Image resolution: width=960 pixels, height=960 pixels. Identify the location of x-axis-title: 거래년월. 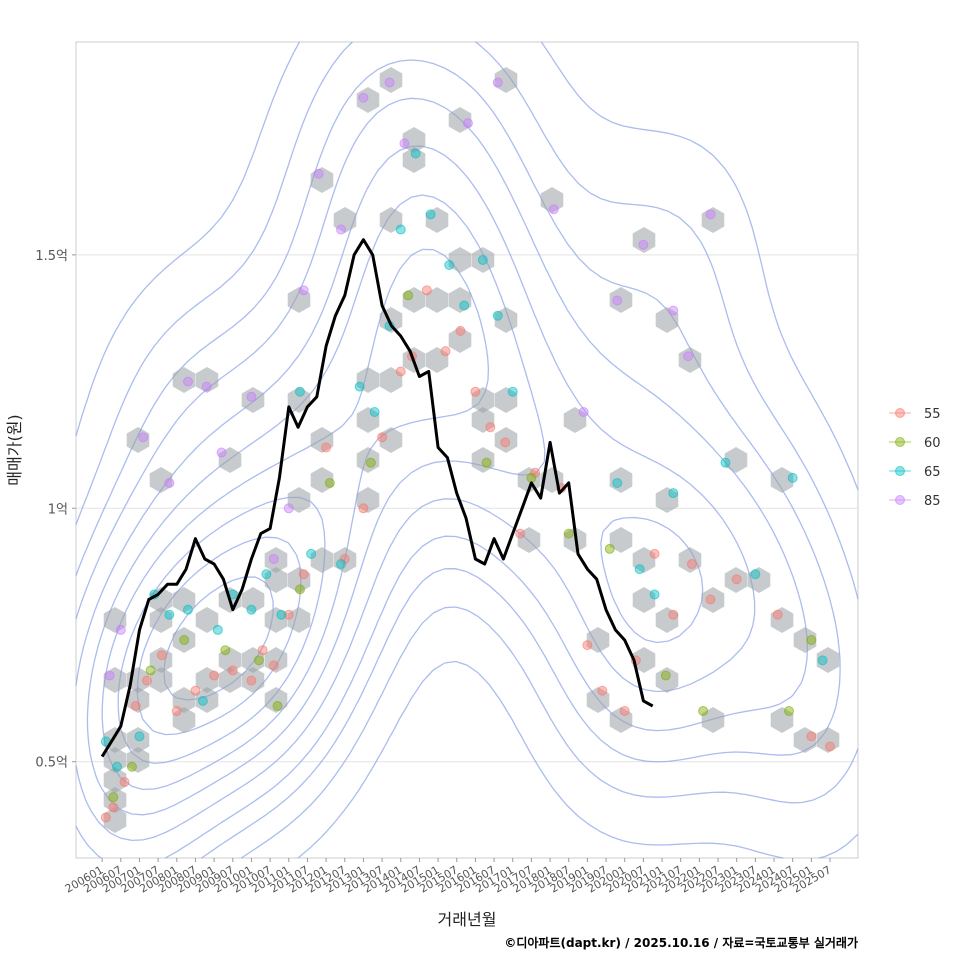
(467, 919).